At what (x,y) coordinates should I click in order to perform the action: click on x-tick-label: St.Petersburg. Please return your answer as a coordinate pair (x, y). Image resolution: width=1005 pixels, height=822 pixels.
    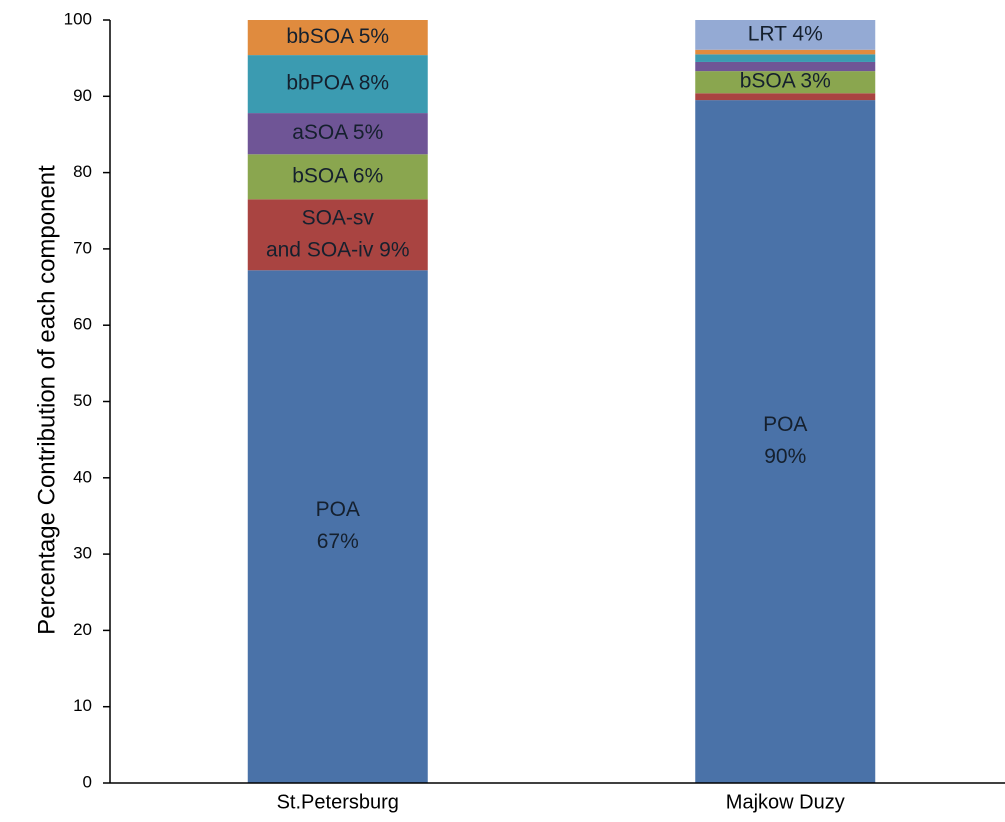
    Looking at the image, I should click on (338, 802).